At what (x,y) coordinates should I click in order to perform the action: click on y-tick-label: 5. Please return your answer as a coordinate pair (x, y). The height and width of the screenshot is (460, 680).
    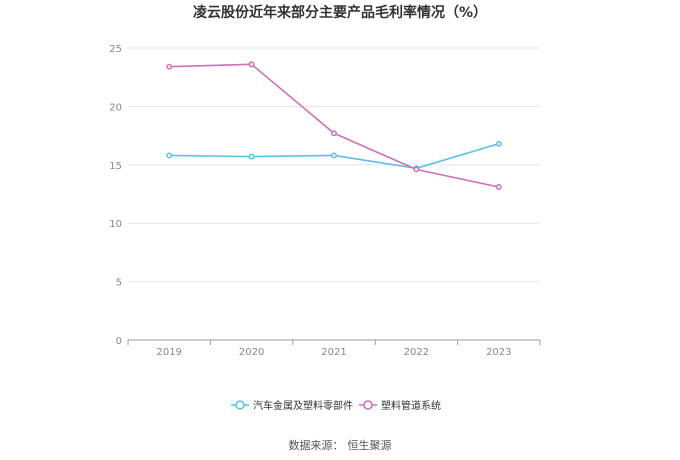
    Looking at the image, I should click on (119, 283).